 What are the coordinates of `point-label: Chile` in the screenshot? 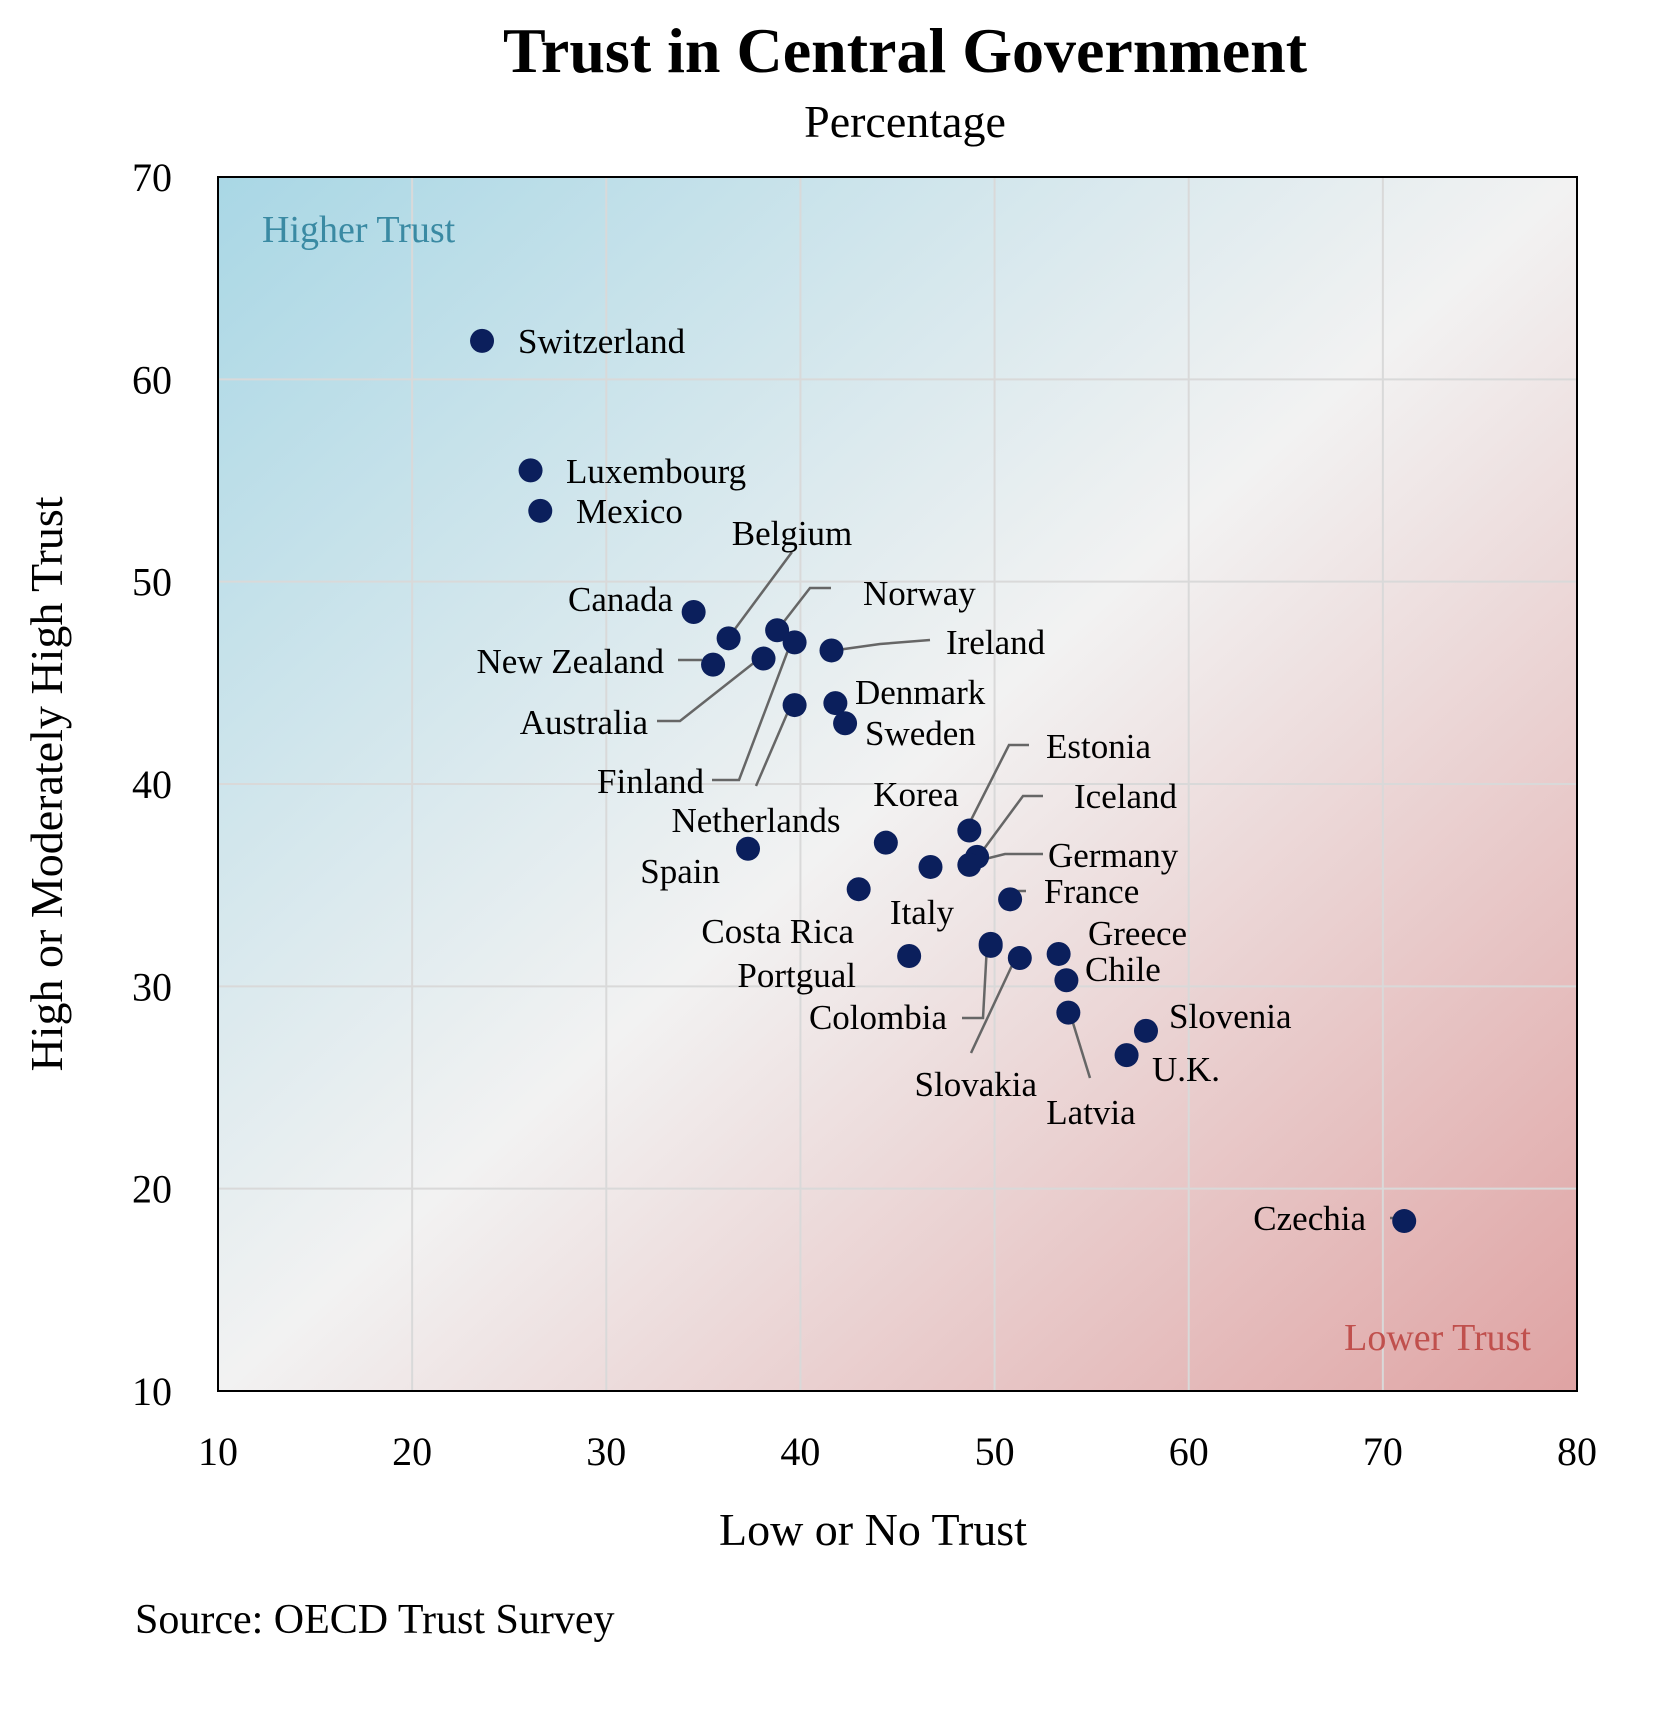 It's located at (1123, 969).